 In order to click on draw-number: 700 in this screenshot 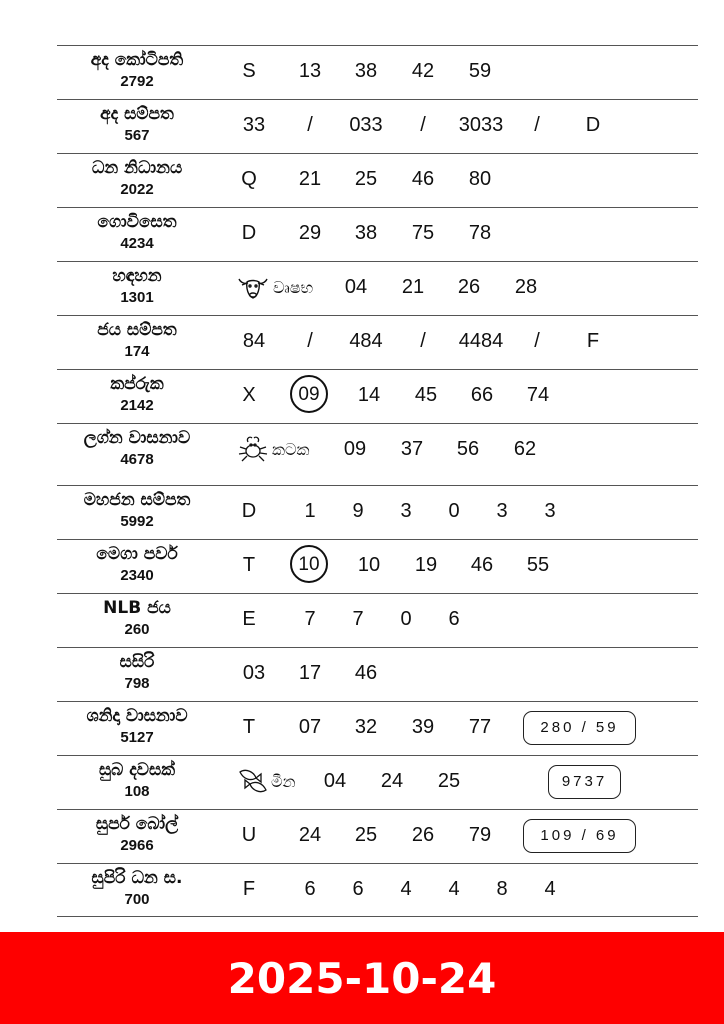, I will do `click(137, 899)`.